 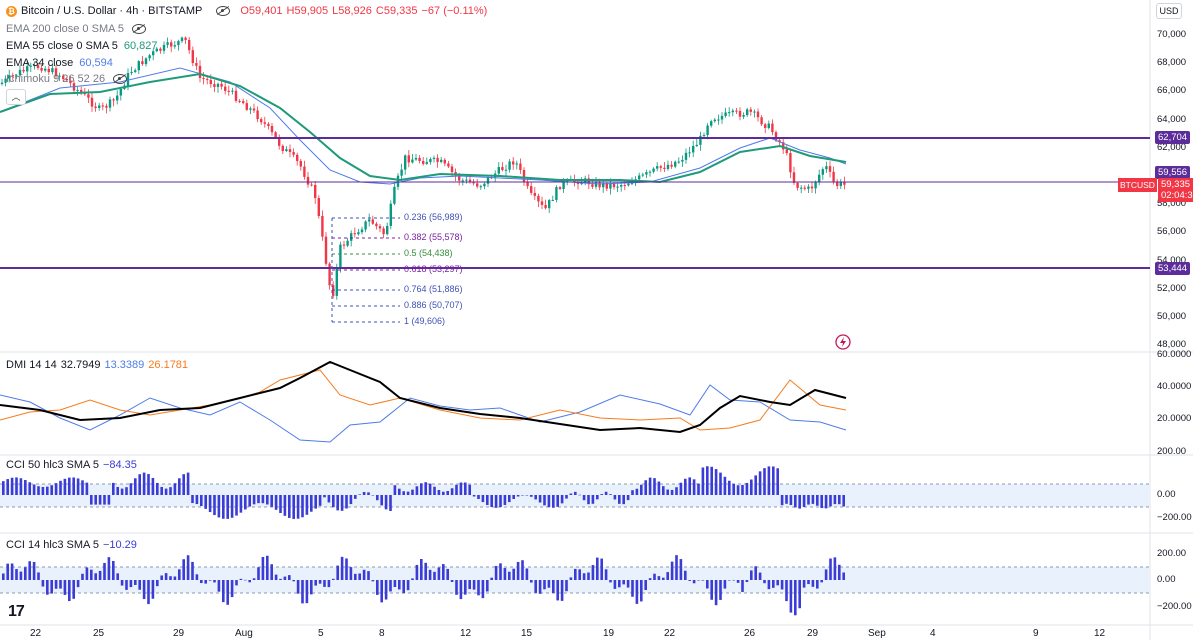 I want to click on eye-icon, so click(x=223, y=11).